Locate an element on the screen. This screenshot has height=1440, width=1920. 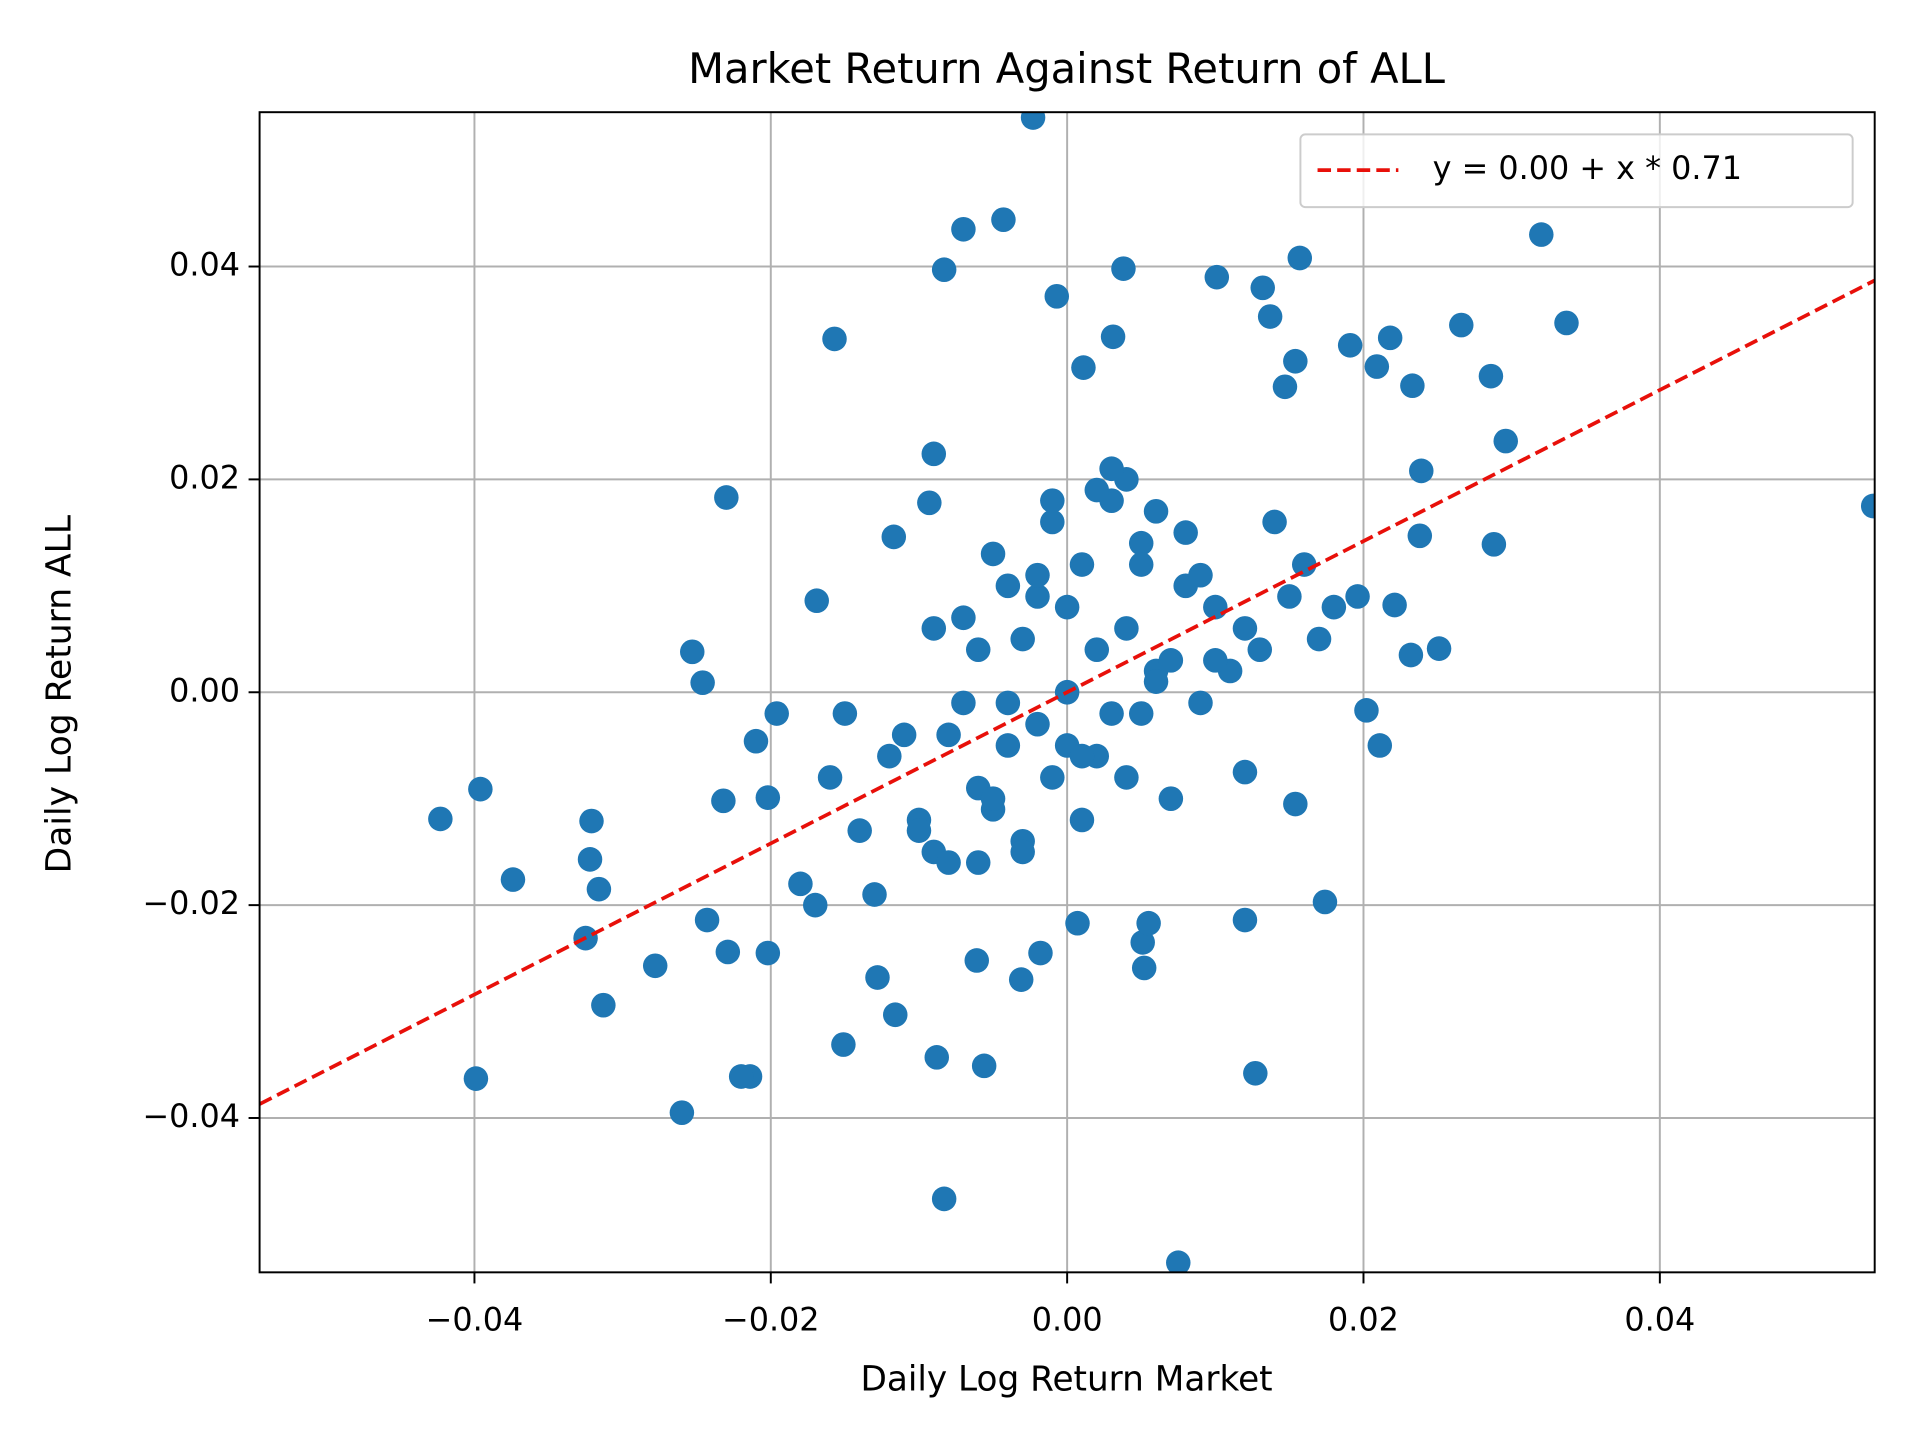
y-tick-label: 0.02 is located at coordinates (204, 477).